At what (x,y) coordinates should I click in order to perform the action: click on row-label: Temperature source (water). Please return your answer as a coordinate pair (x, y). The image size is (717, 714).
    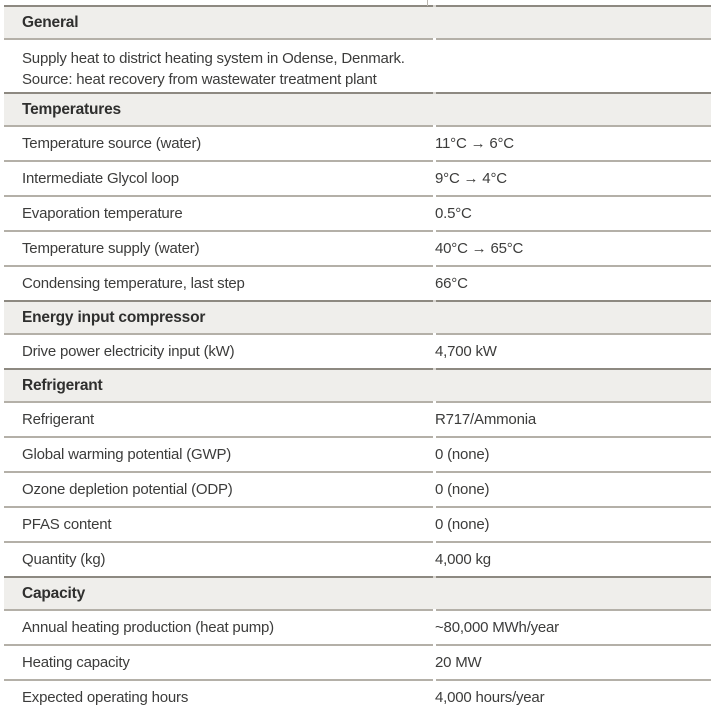
    Looking at the image, I should click on (112, 143).